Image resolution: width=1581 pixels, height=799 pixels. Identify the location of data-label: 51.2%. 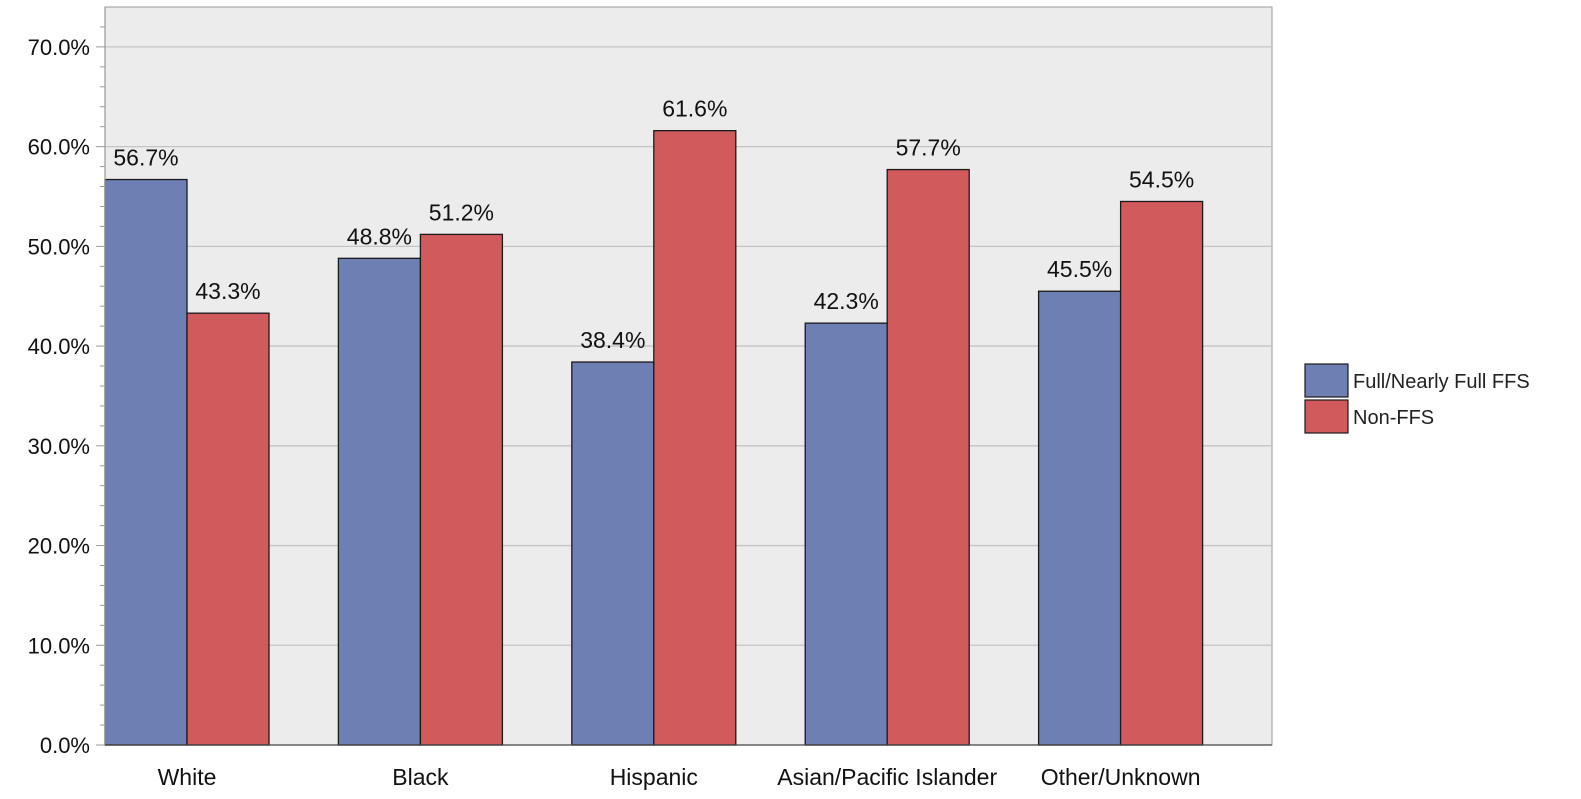
(461, 212).